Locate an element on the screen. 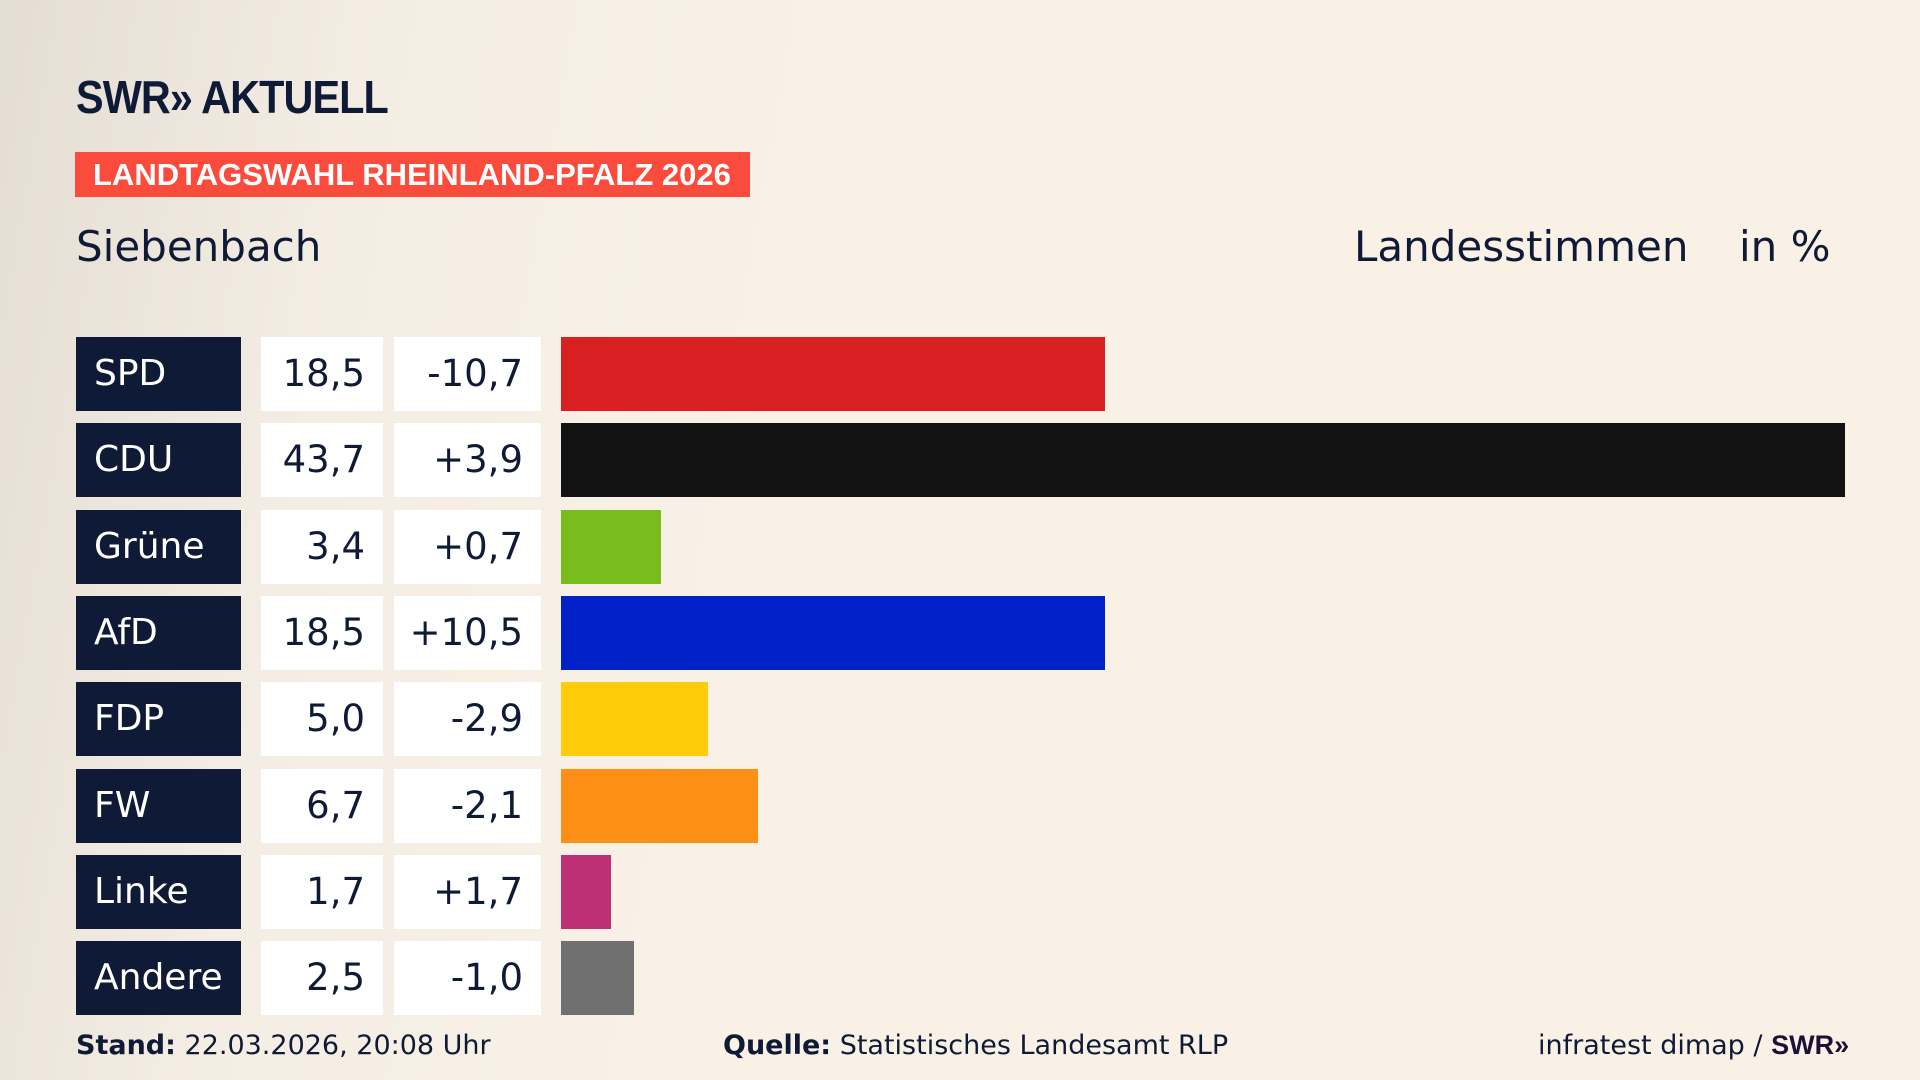  party-label: AfD is located at coordinates (158, 632).